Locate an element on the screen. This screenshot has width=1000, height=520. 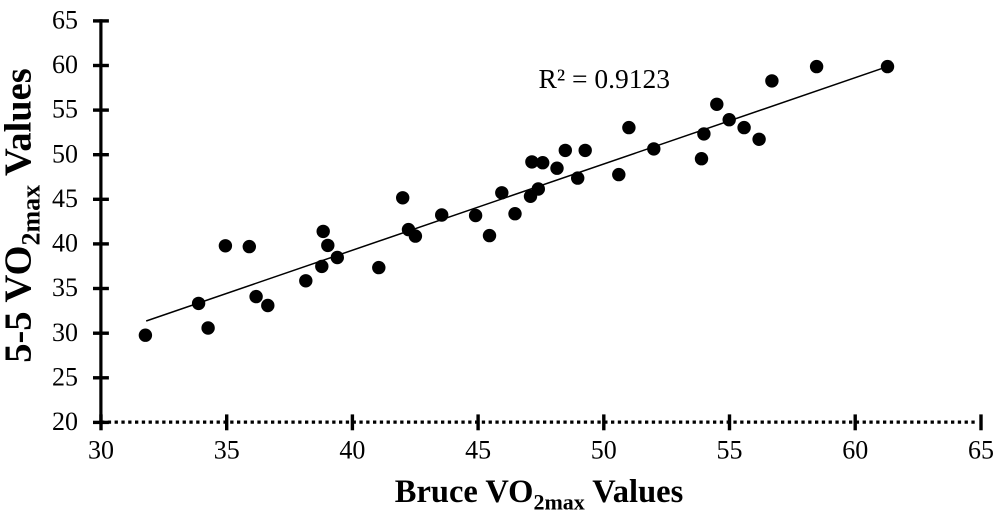
svg-text: 25 is located at coordinates (65, 376).